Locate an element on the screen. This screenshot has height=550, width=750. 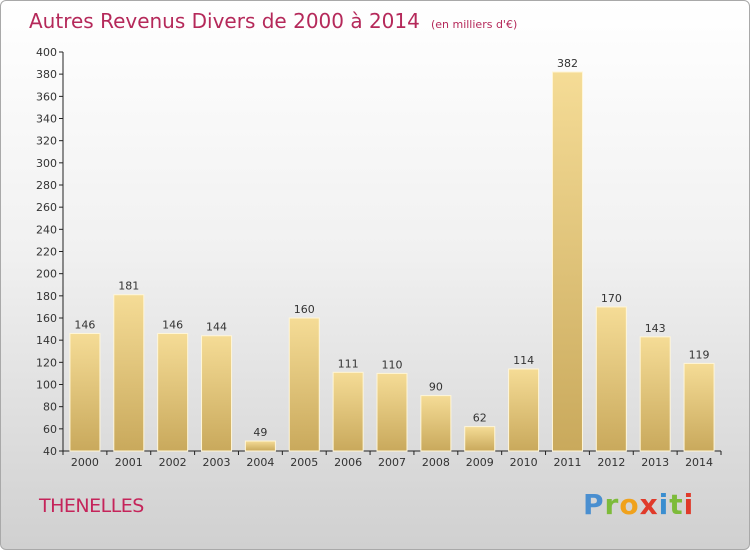
x-tick-label: 2003 is located at coordinates (217, 462).